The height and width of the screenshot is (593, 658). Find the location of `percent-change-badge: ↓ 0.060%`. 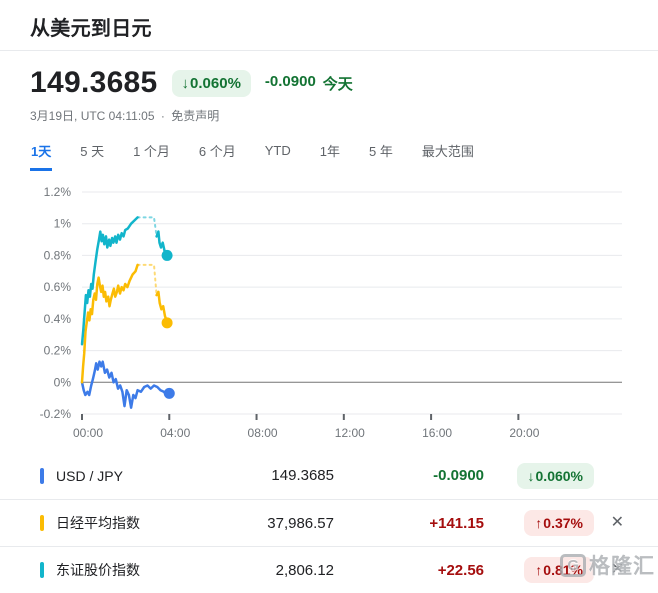

percent-change-badge: ↓ 0.060% is located at coordinates (211, 83).